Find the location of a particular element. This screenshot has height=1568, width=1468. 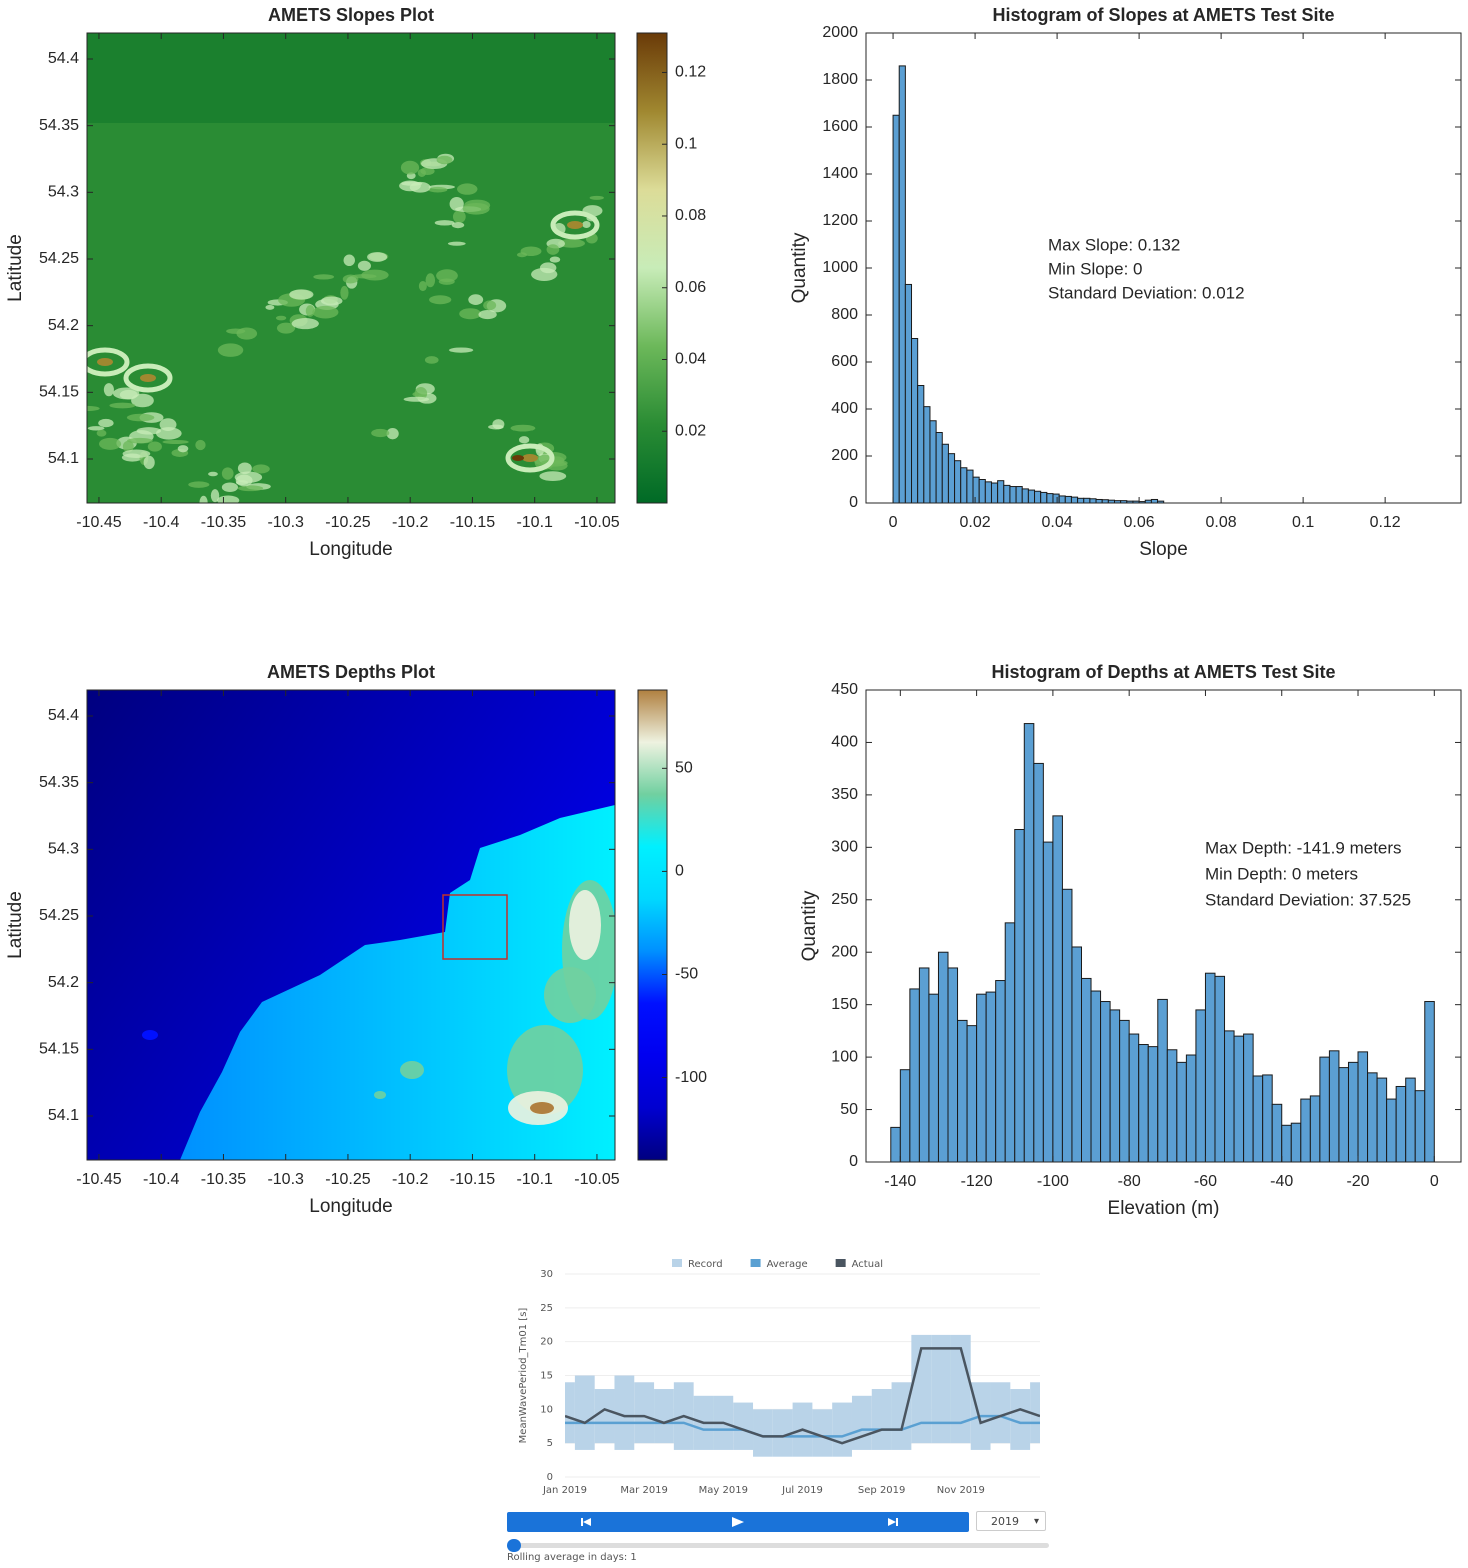

chart-title: AMETS Depths Plot is located at coordinates (351, 672).